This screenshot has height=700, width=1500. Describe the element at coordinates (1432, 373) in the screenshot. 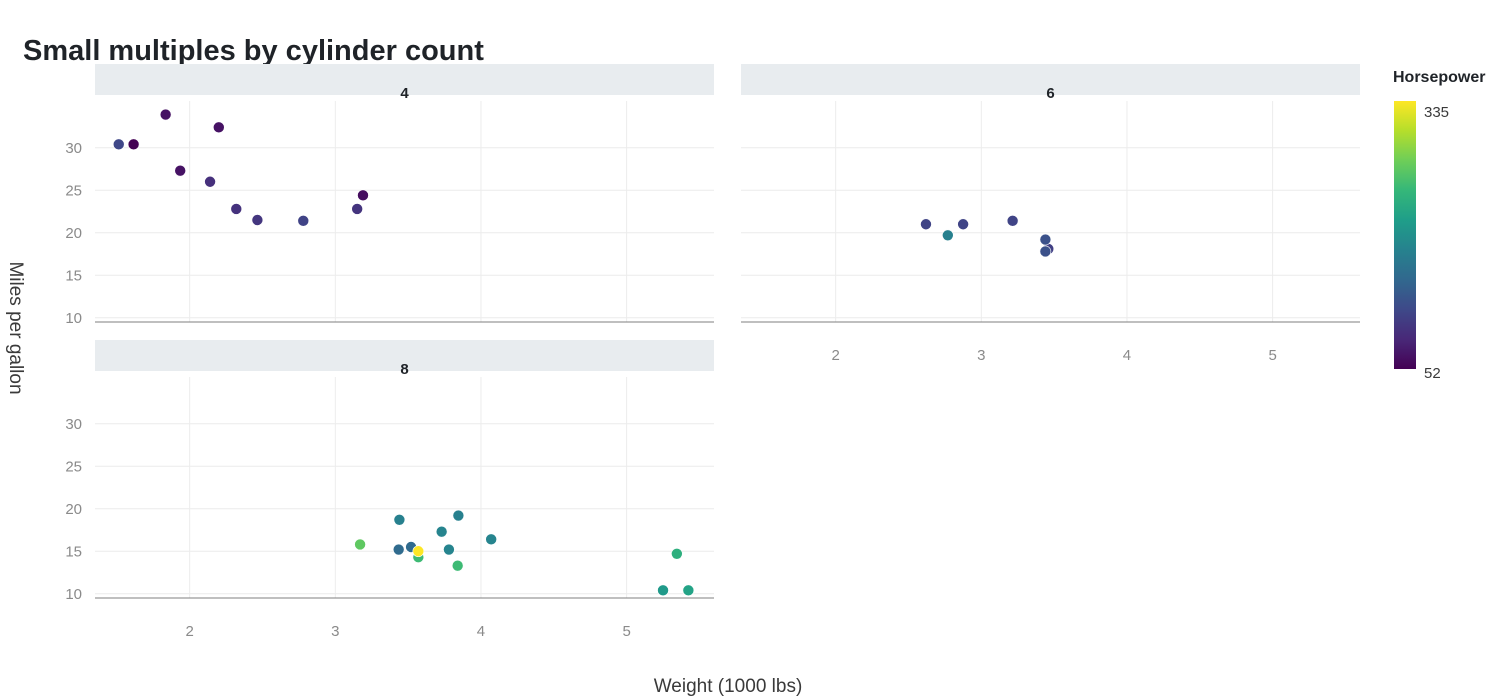

I see `colorbar-min-label: 52` at that location.